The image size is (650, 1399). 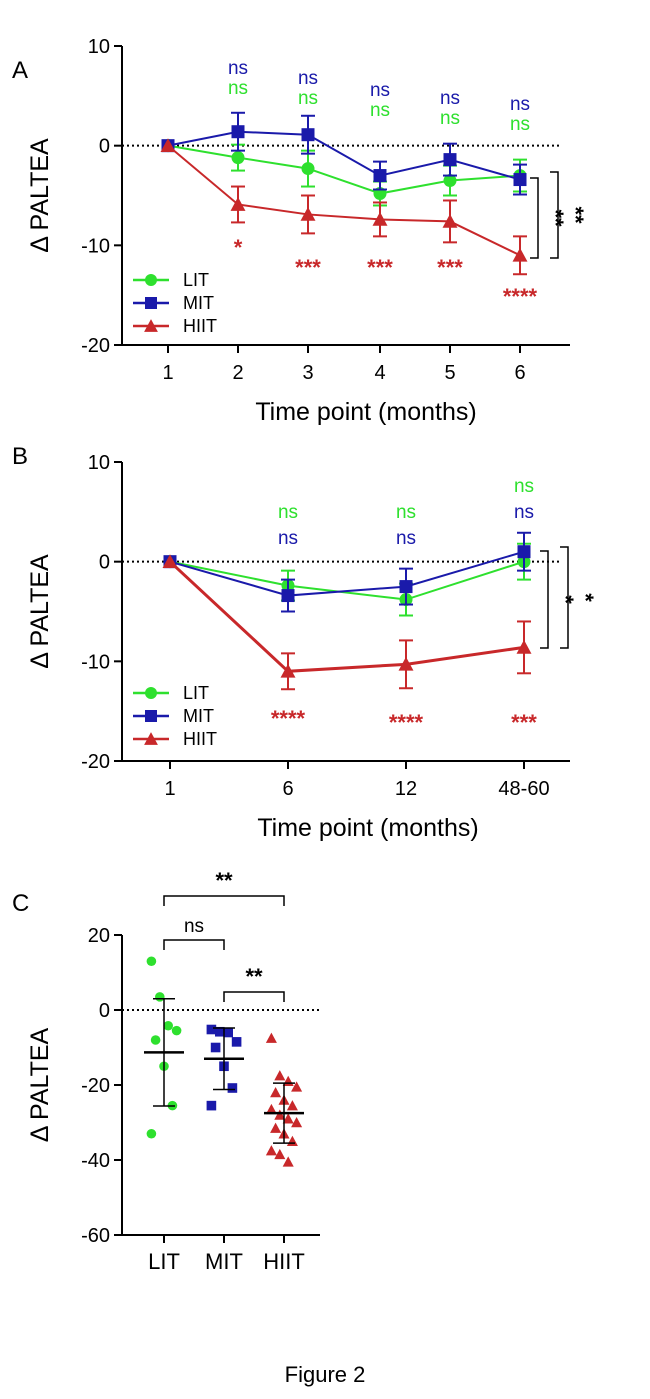 I want to click on series-line-lit, so click(x=344, y=169).